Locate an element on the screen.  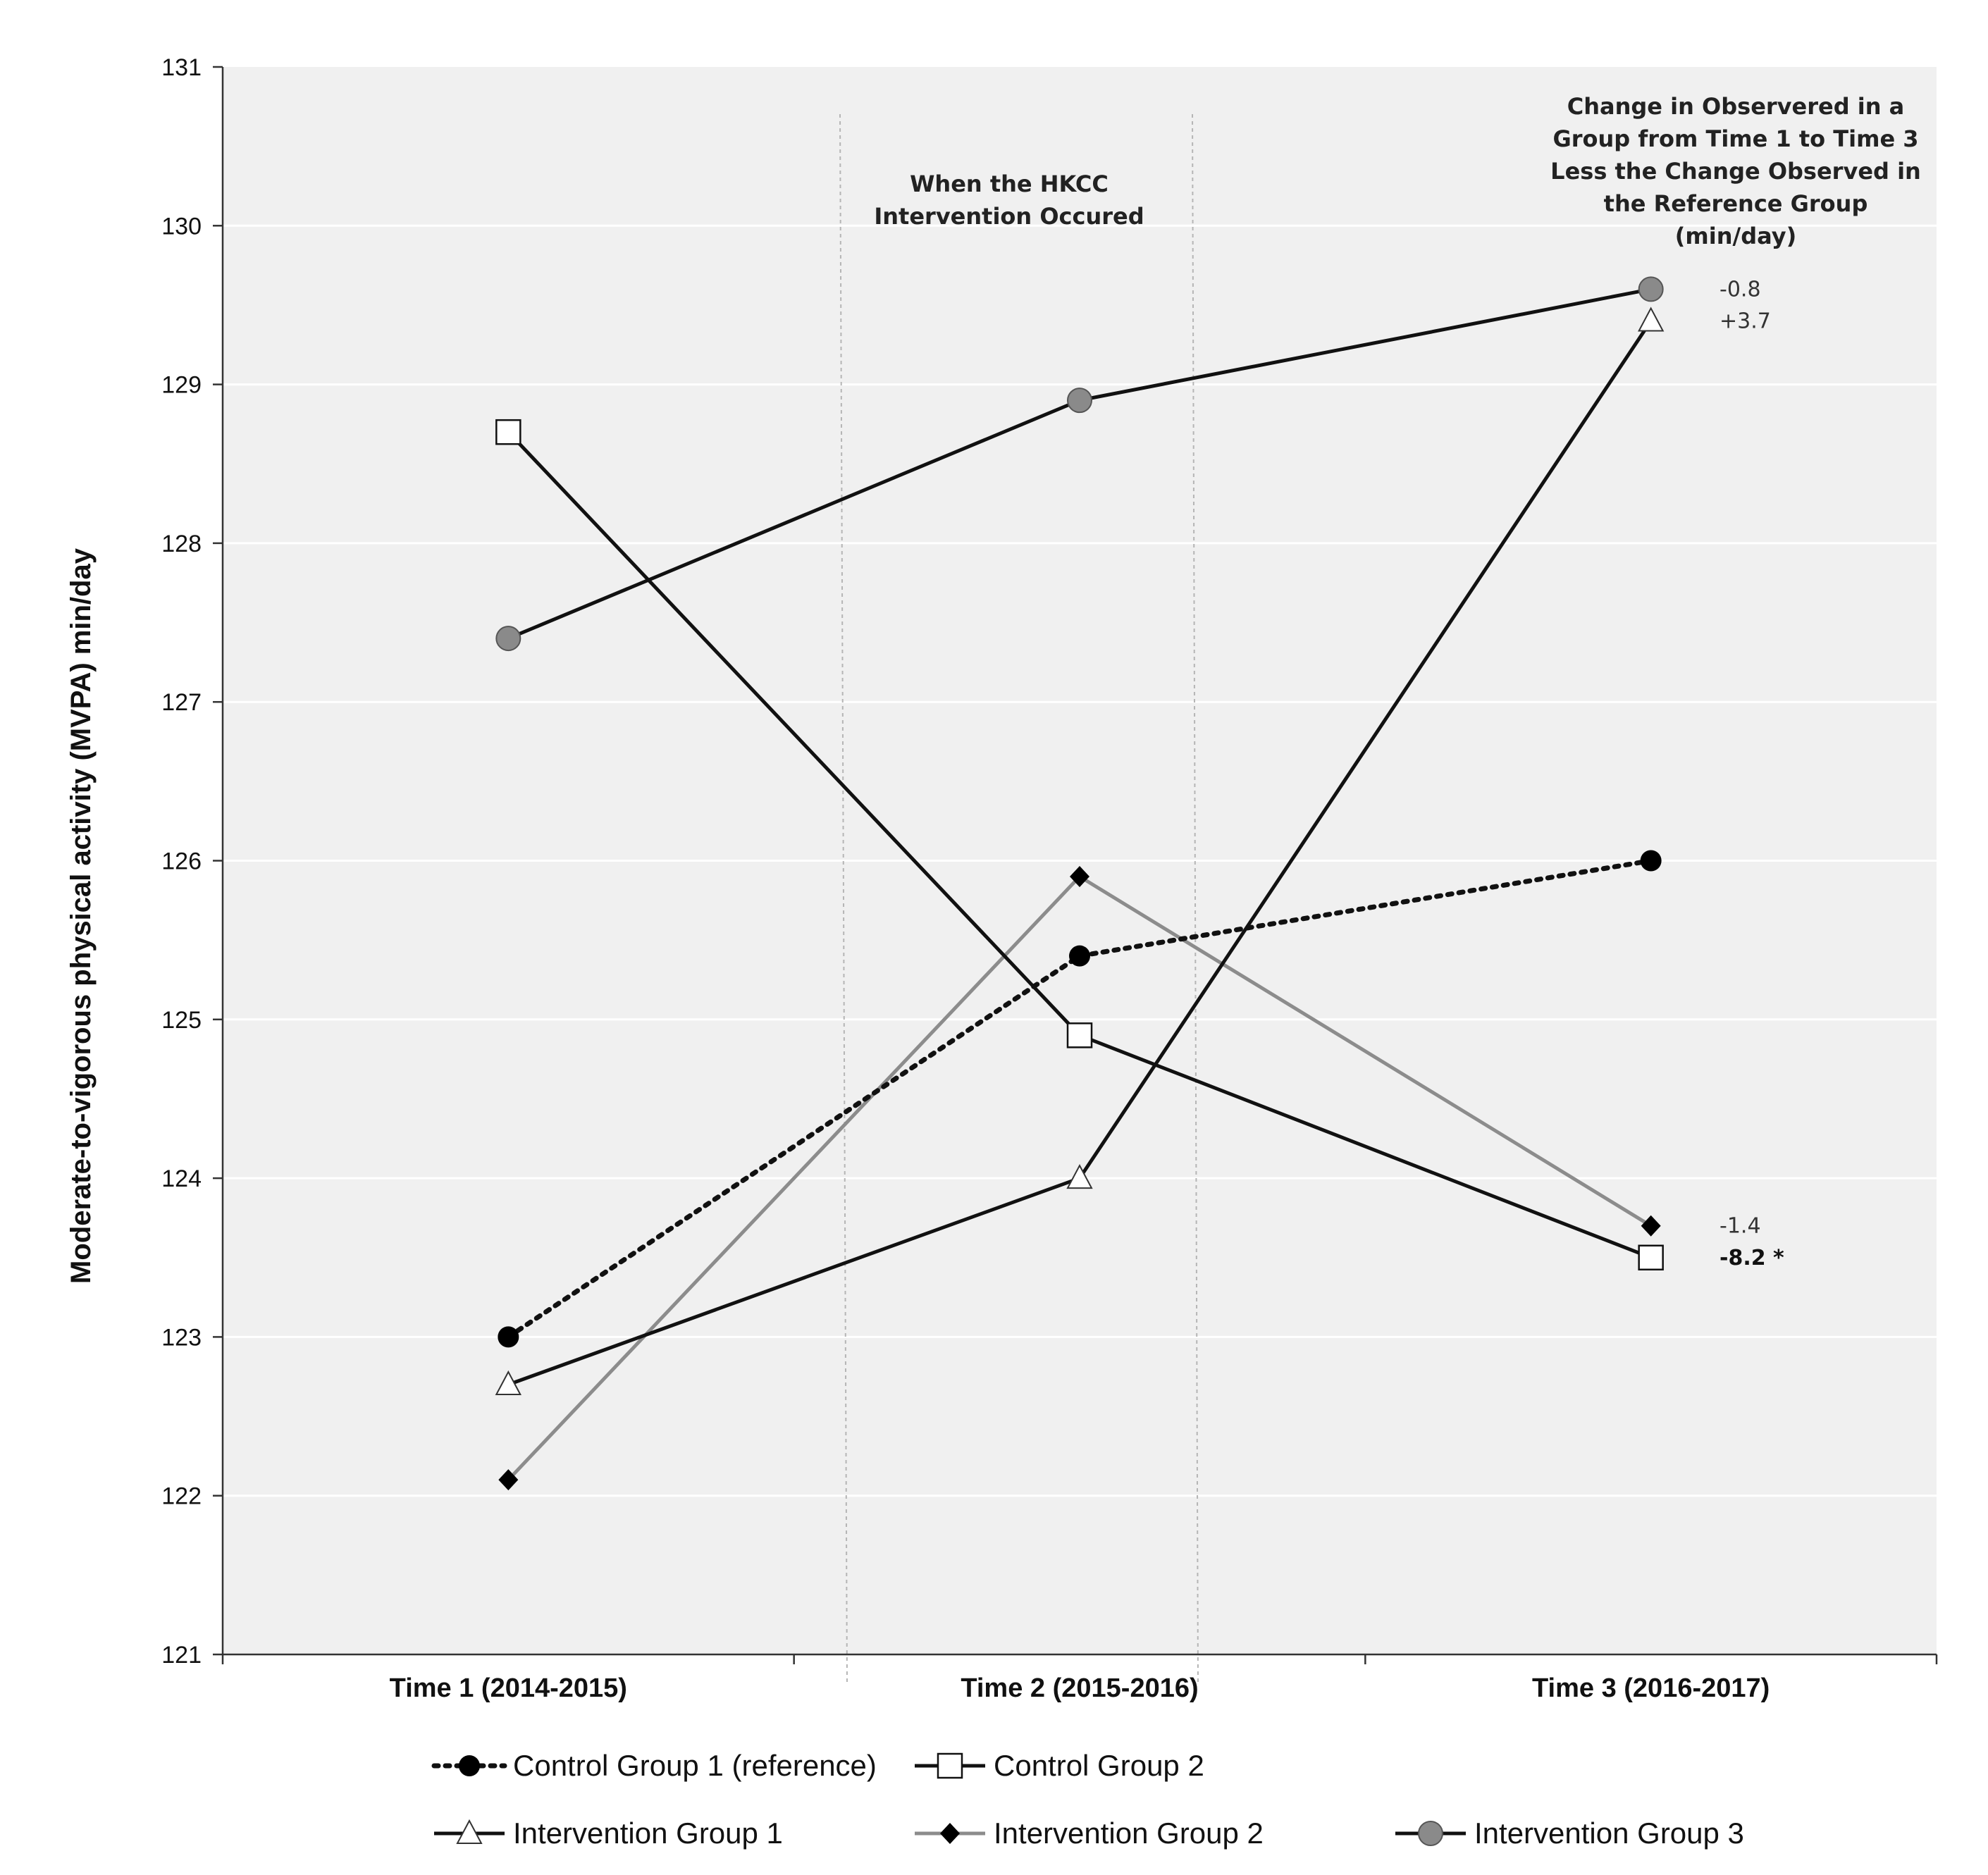
x-category-label-3: Time 3 (2016-2017) is located at coordinates (1651, 1688).